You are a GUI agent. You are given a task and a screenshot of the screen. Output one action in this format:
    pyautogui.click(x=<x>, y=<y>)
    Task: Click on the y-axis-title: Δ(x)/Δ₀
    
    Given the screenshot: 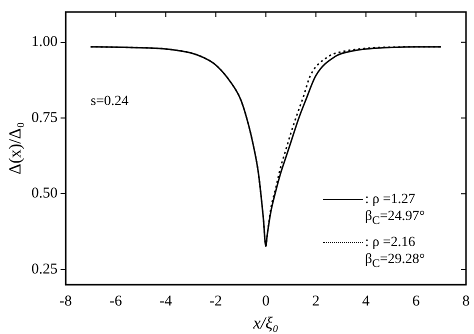 What is the action you would take?
    pyautogui.click(x=15, y=148)
    